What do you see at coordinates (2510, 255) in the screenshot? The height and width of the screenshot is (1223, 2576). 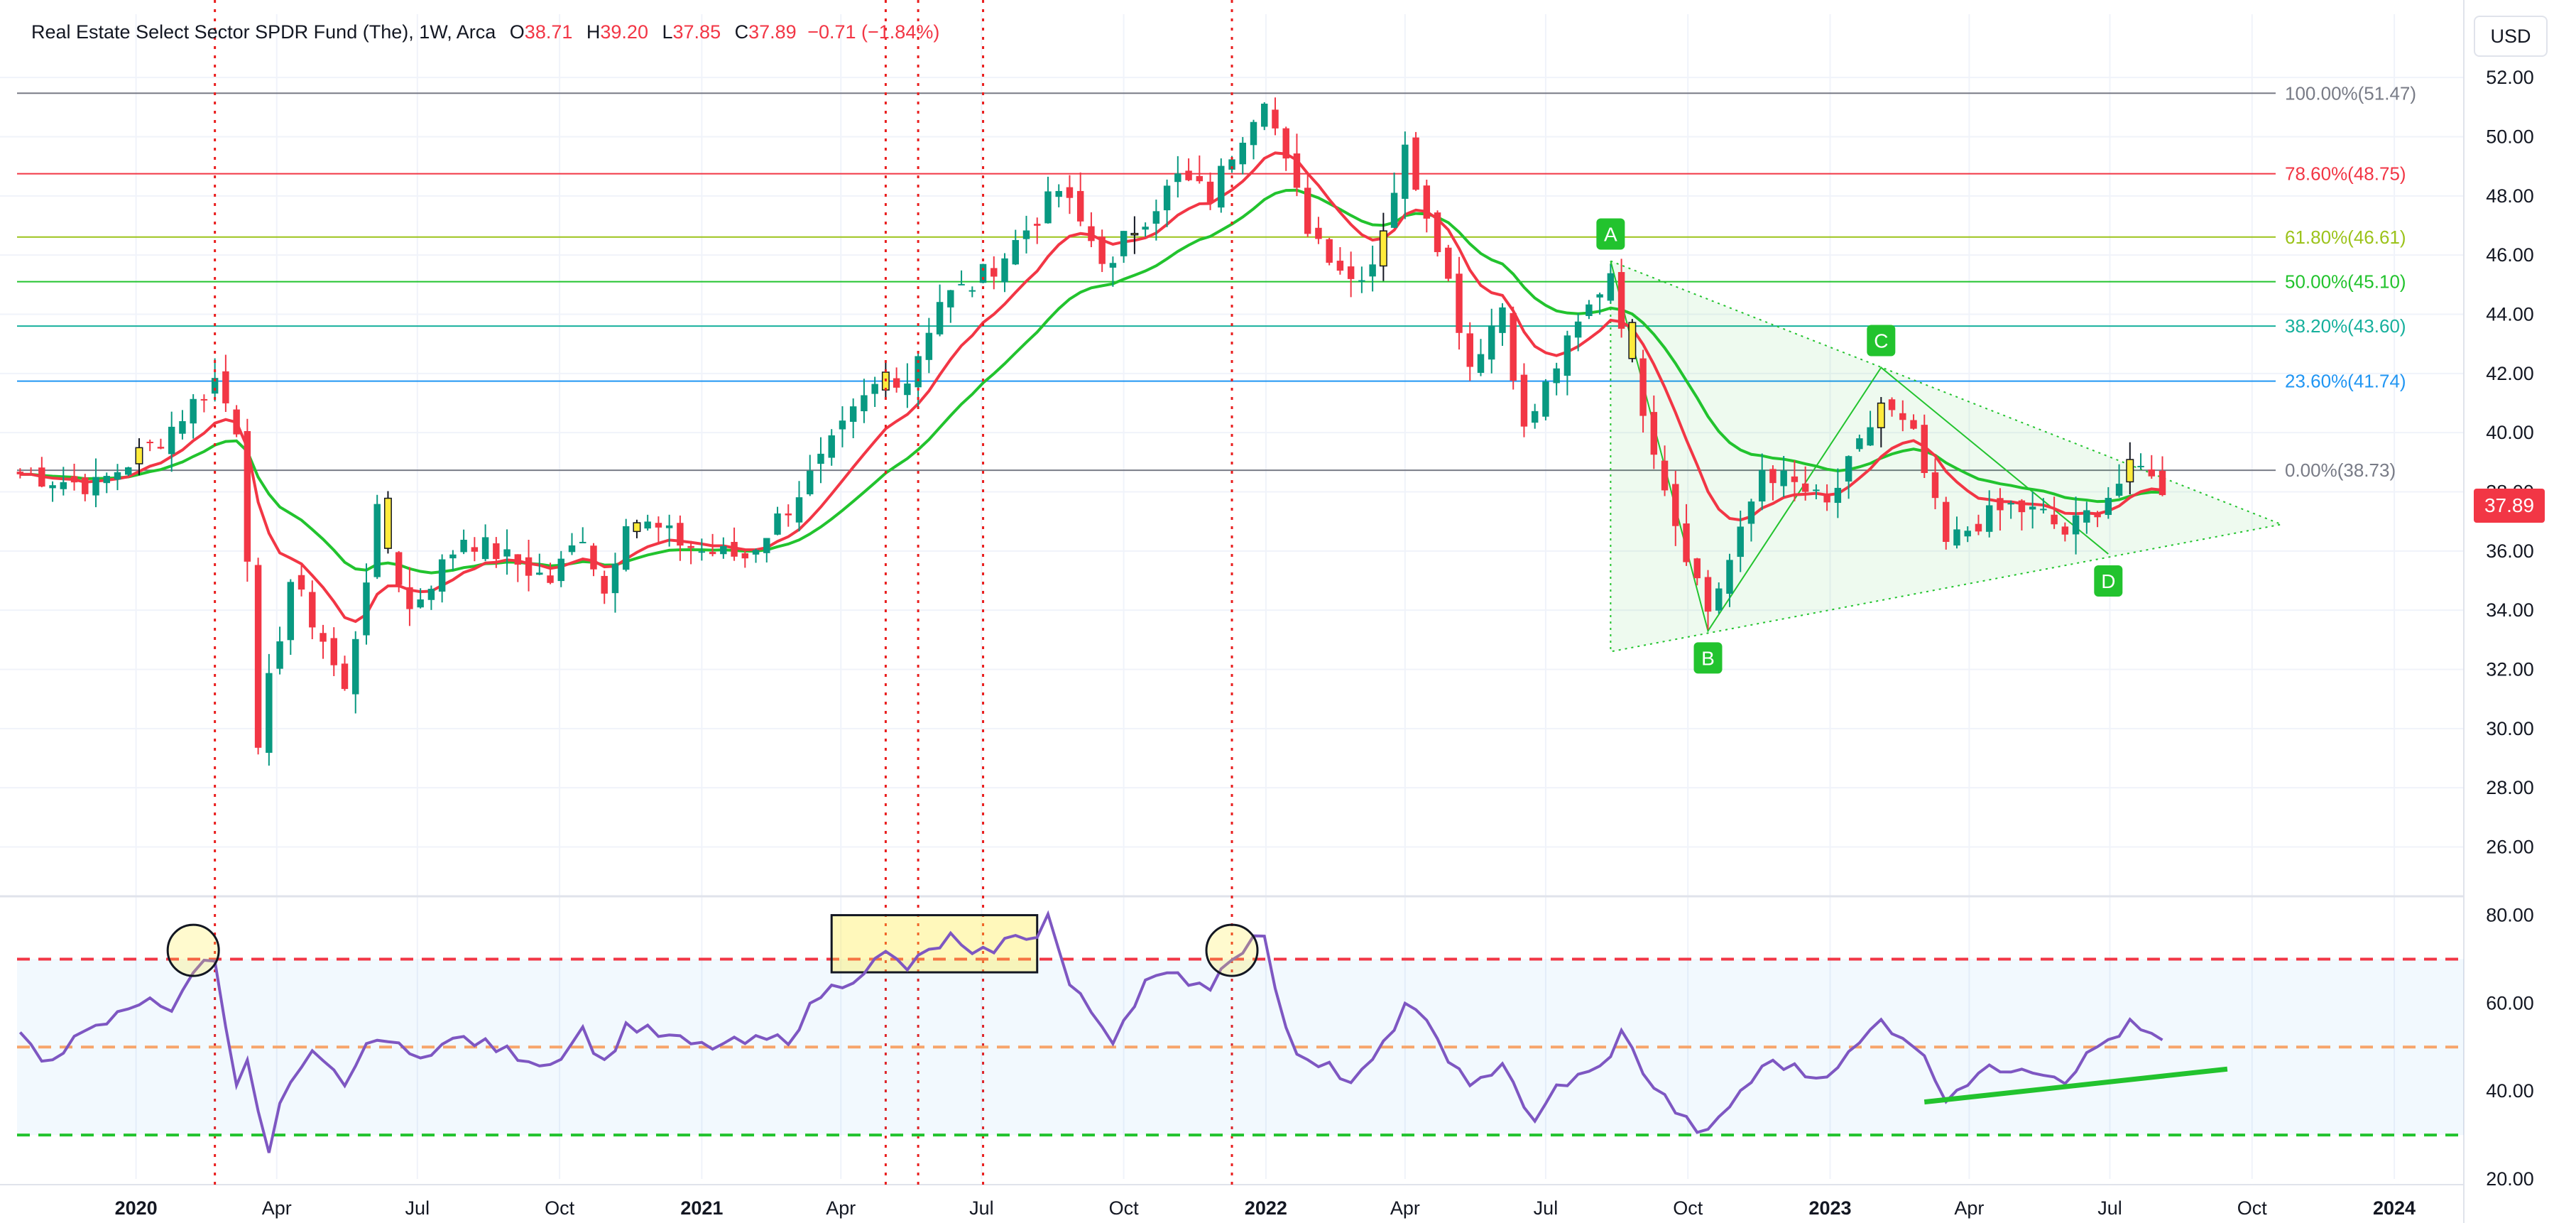 I see `price-tick-label: 46.00` at bounding box center [2510, 255].